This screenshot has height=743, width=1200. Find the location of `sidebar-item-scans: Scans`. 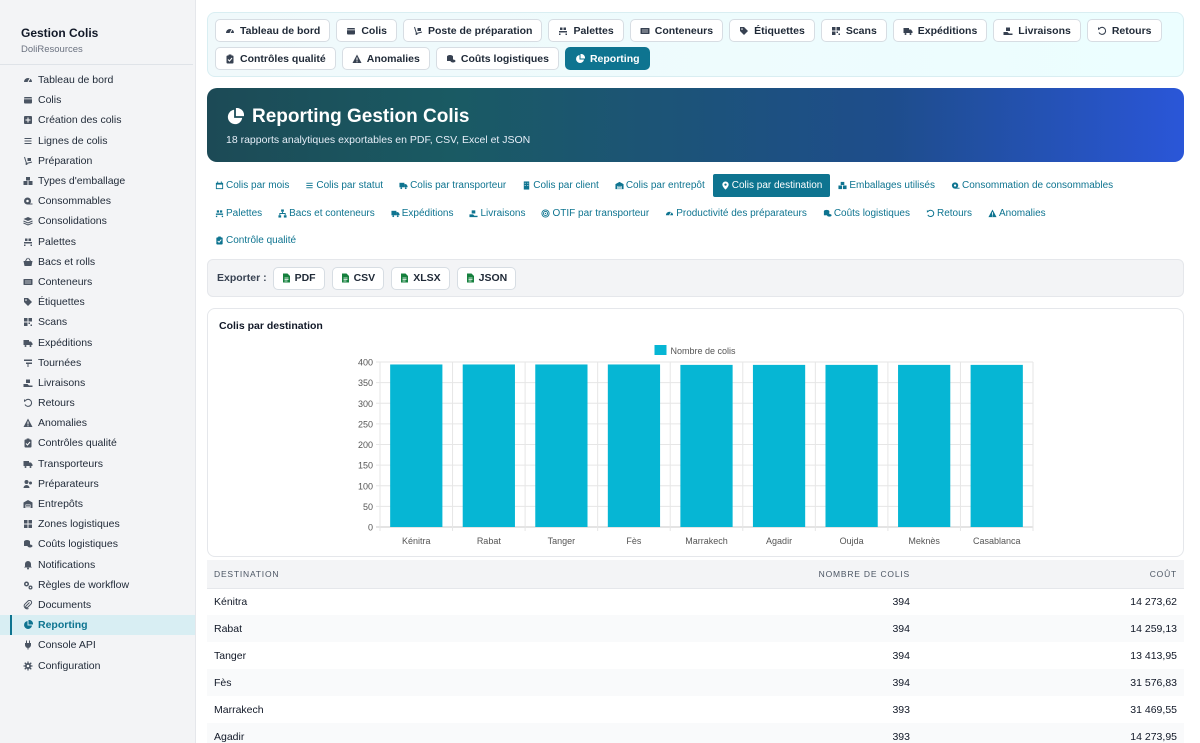

sidebar-item-scans: Scans is located at coordinates (97, 322).